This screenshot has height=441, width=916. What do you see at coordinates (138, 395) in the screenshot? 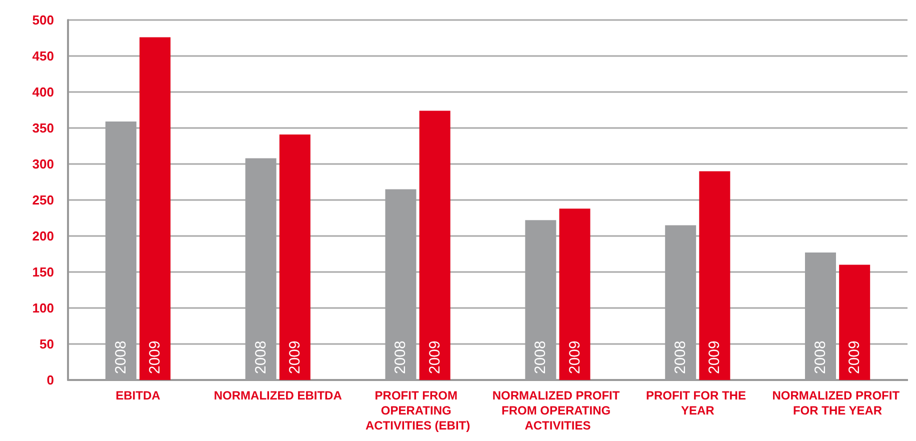
I see `x-tick-label: EBITDA` at bounding box center [138, 395].